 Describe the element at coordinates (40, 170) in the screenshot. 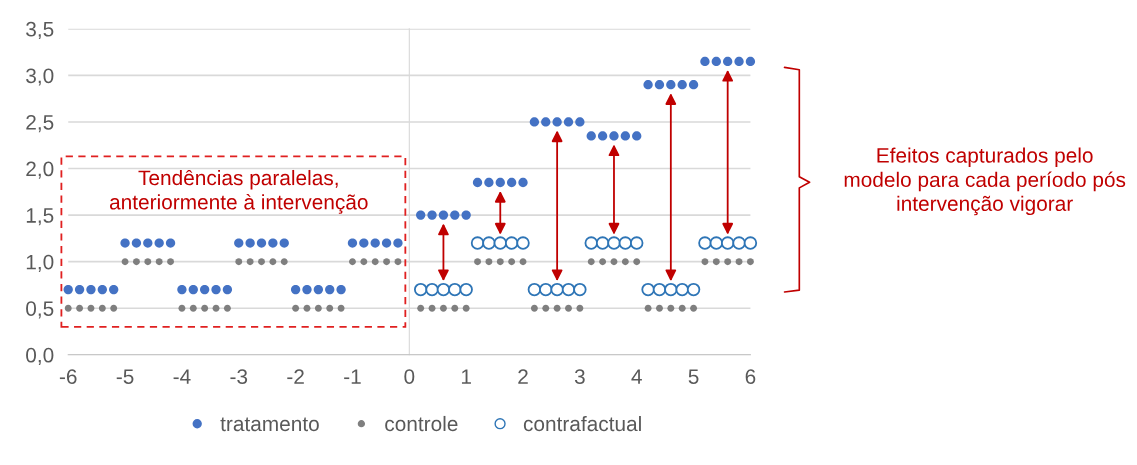

I see `y-tick-label: 2,0` at that location.